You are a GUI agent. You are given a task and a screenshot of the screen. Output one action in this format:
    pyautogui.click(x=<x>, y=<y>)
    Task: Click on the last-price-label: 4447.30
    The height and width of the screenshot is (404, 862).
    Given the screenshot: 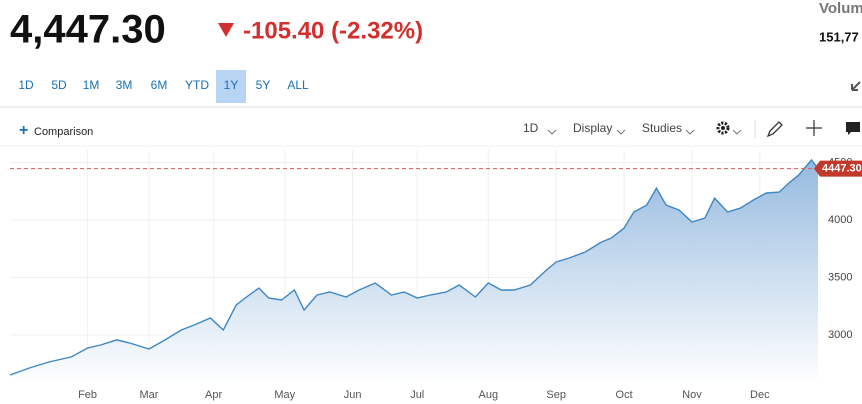 What is the action you would take?
    pyautogui.click(x=842, y=168)
    